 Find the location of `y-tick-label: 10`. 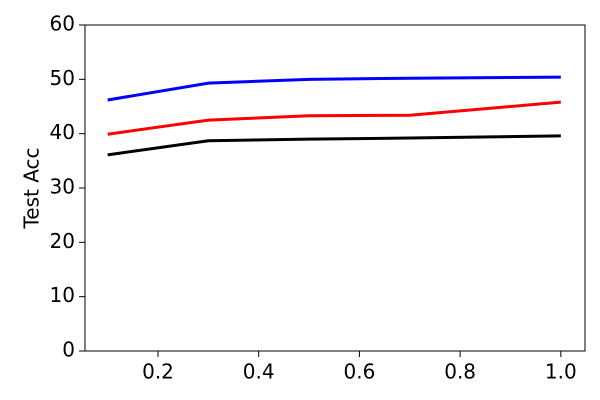

y-tick-label: 10 is located at coordinates (62, 295).